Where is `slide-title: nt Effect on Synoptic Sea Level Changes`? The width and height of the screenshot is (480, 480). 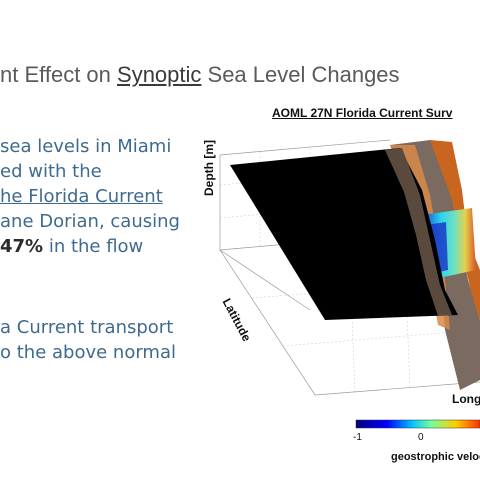 slide-title: nt Effect on Synoptic Sea Level Changes is located at coordinates (200, 75).